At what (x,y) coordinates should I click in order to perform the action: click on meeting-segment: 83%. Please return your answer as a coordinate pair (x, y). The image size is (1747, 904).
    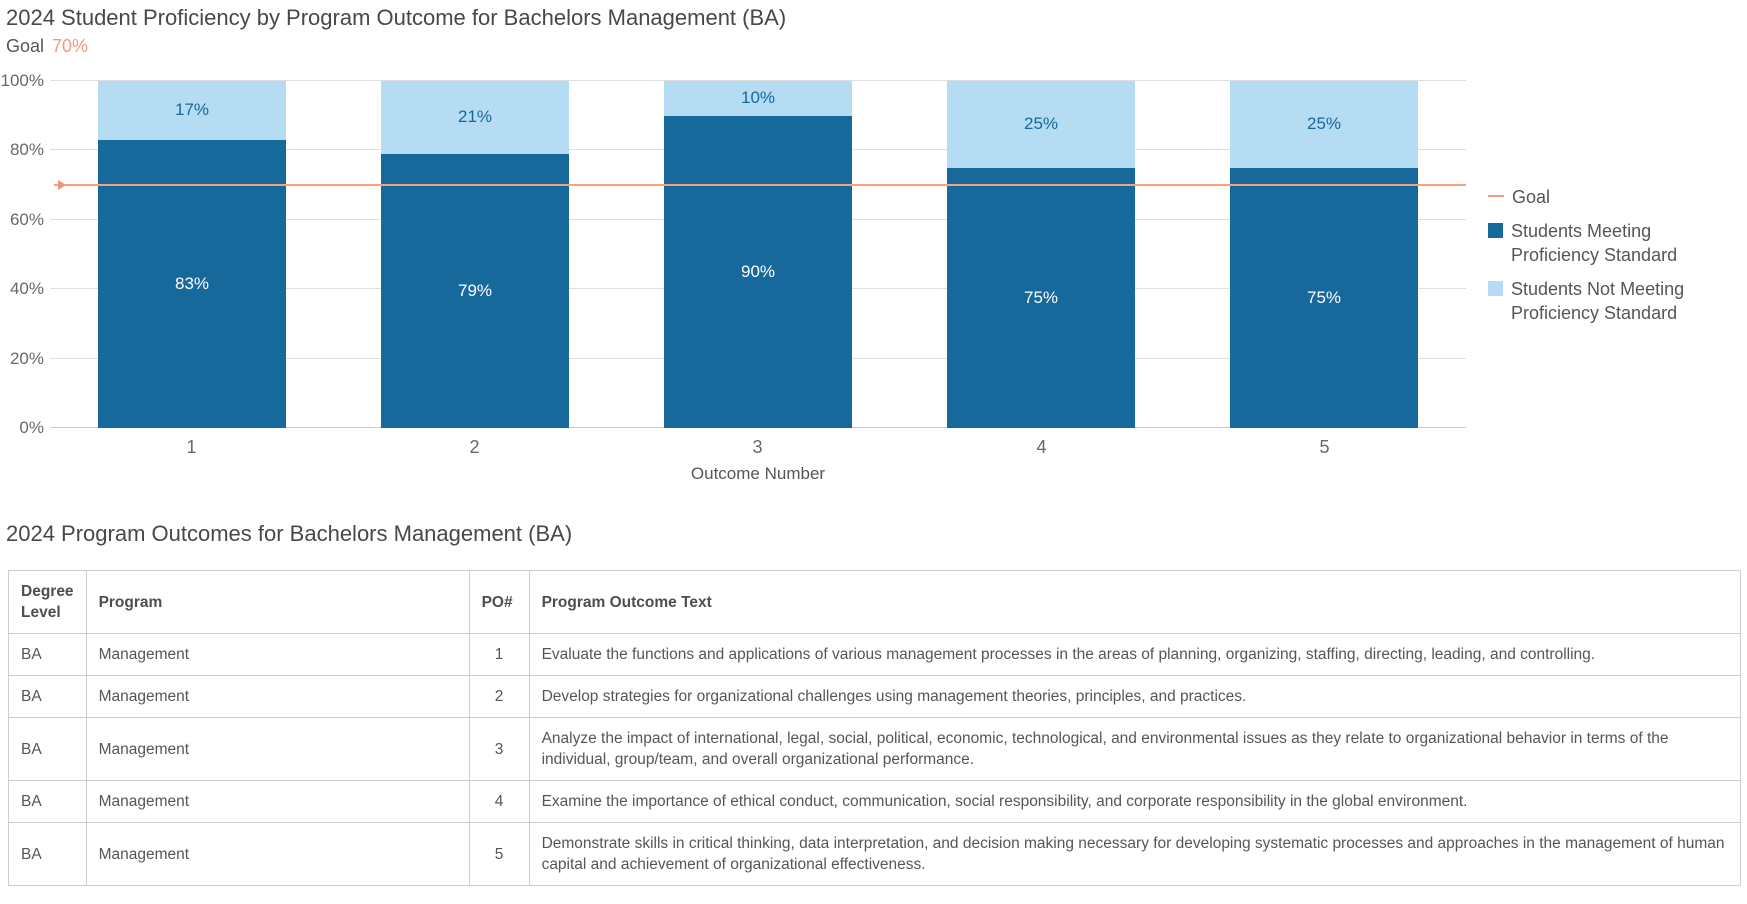
    Looking at the image, I should click on (192, 284).